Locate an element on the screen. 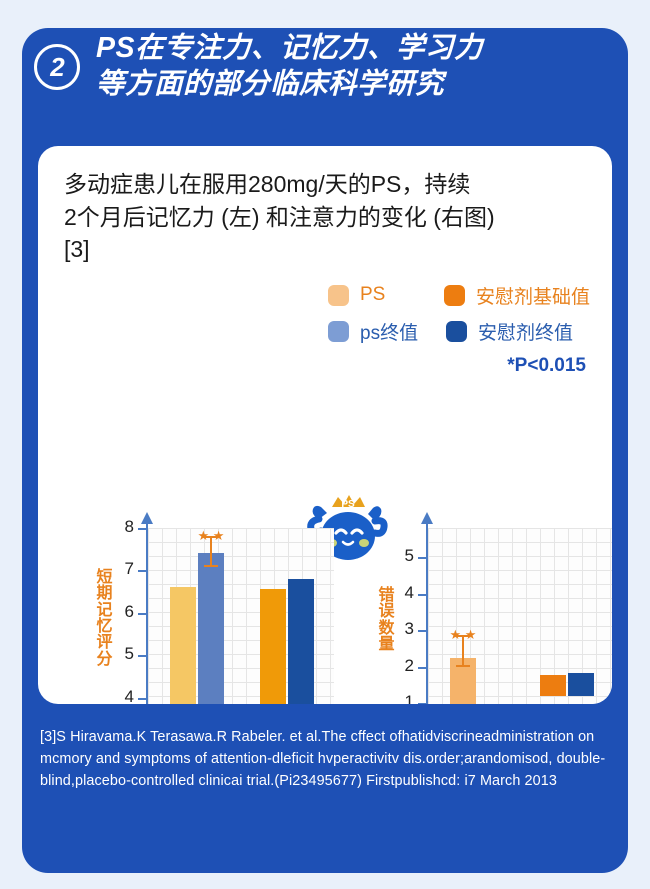  chart-left-ytick-8: 8 is located at coordinates (121, 526).